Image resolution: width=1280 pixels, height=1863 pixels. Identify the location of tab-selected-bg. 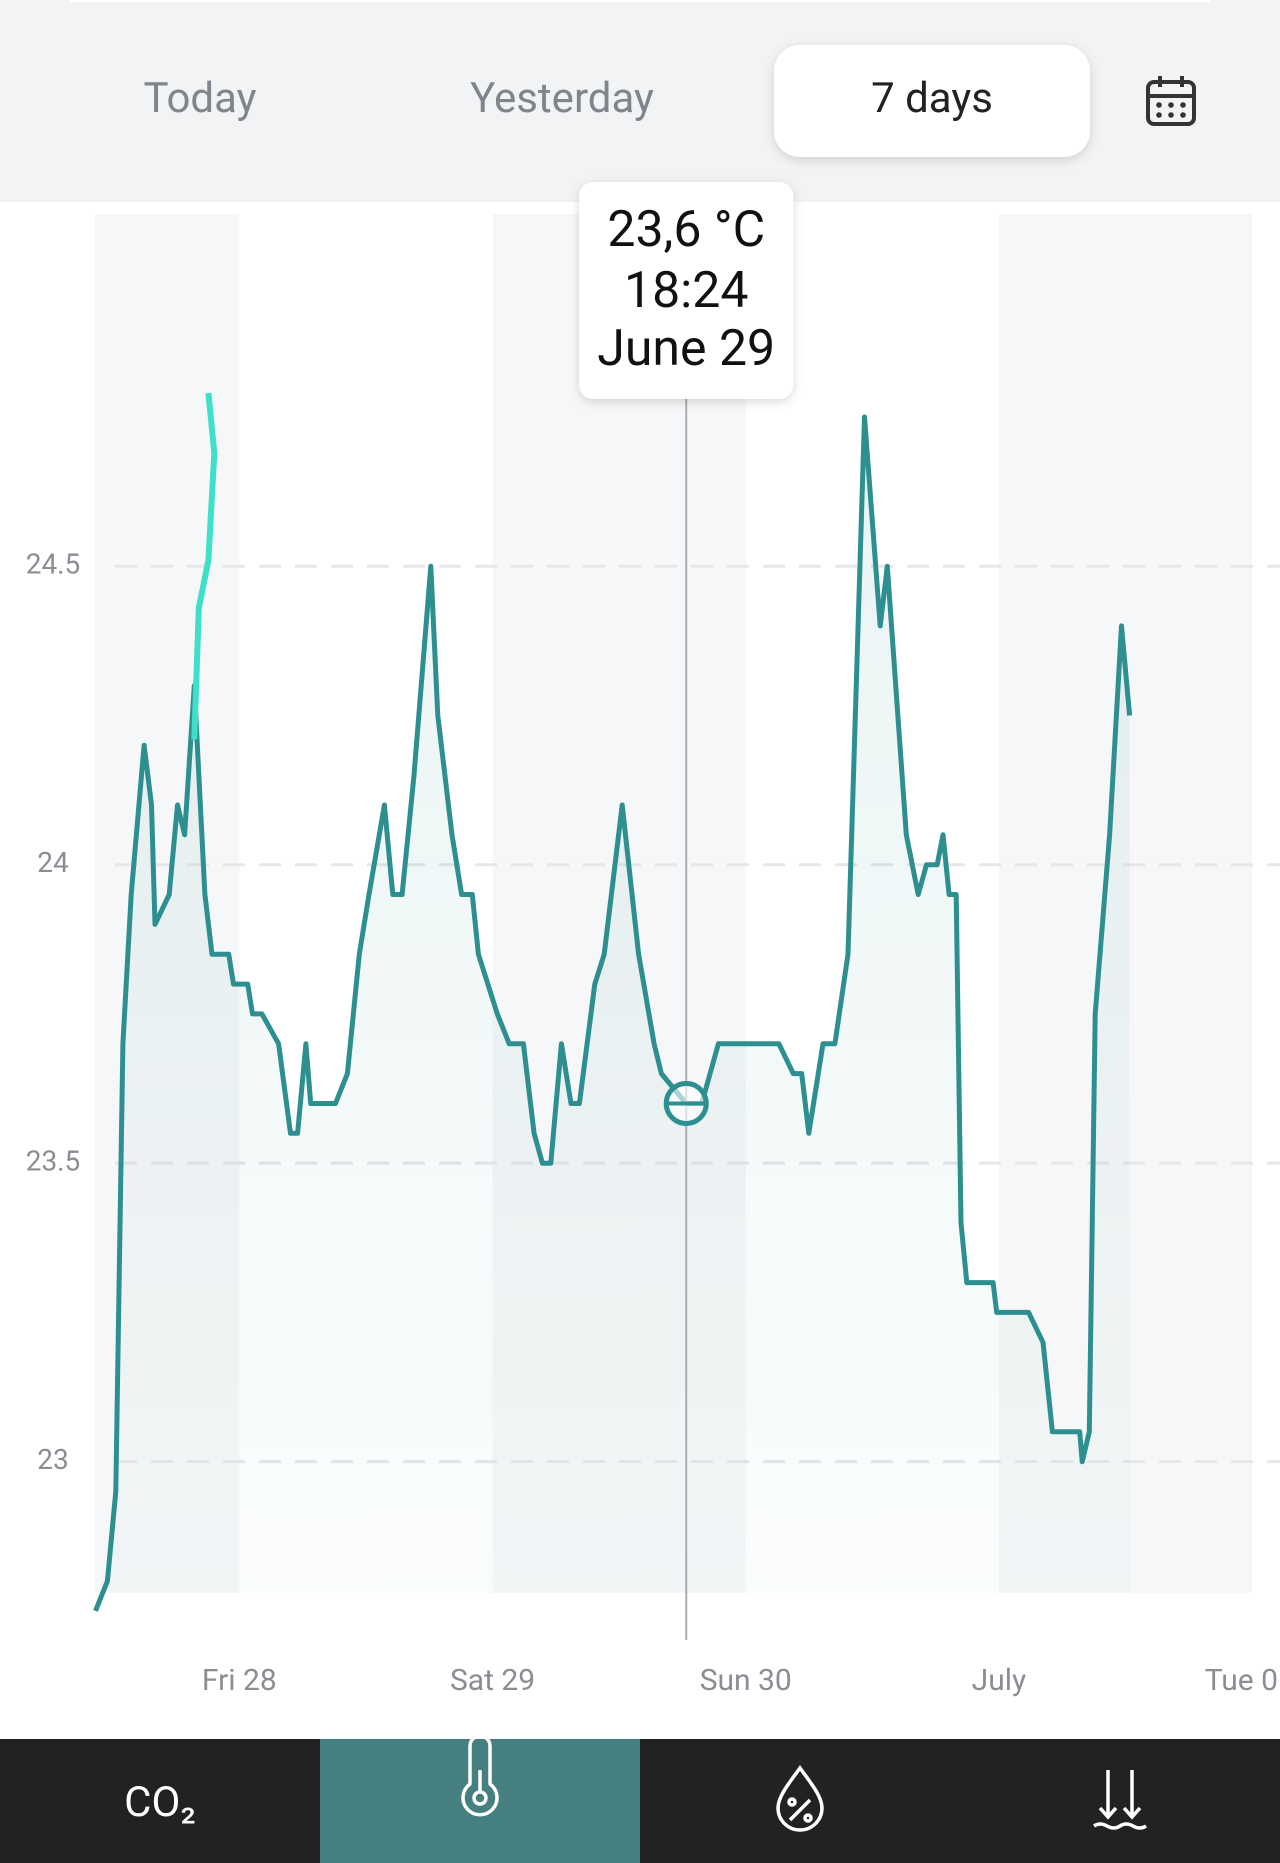
(932, 101).